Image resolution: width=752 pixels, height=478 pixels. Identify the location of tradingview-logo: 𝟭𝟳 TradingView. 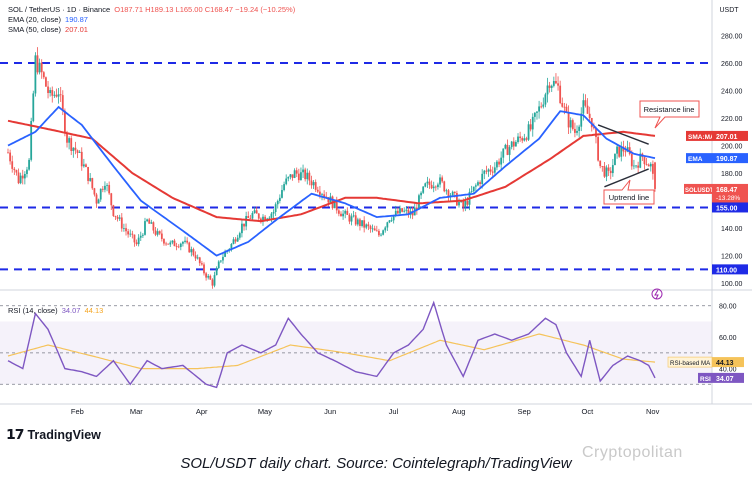
(53, 434).